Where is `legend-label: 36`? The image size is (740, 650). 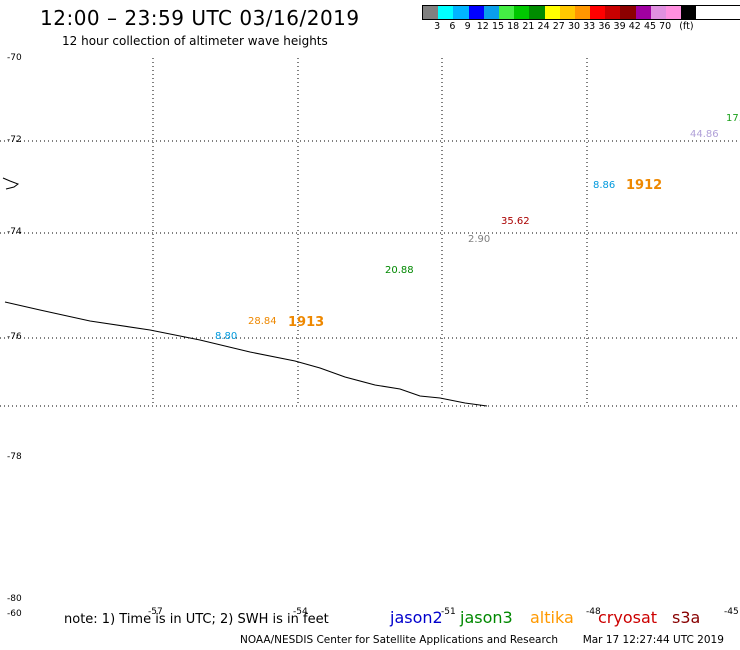 legend-label: 36 is located at coordinates (604, 26).